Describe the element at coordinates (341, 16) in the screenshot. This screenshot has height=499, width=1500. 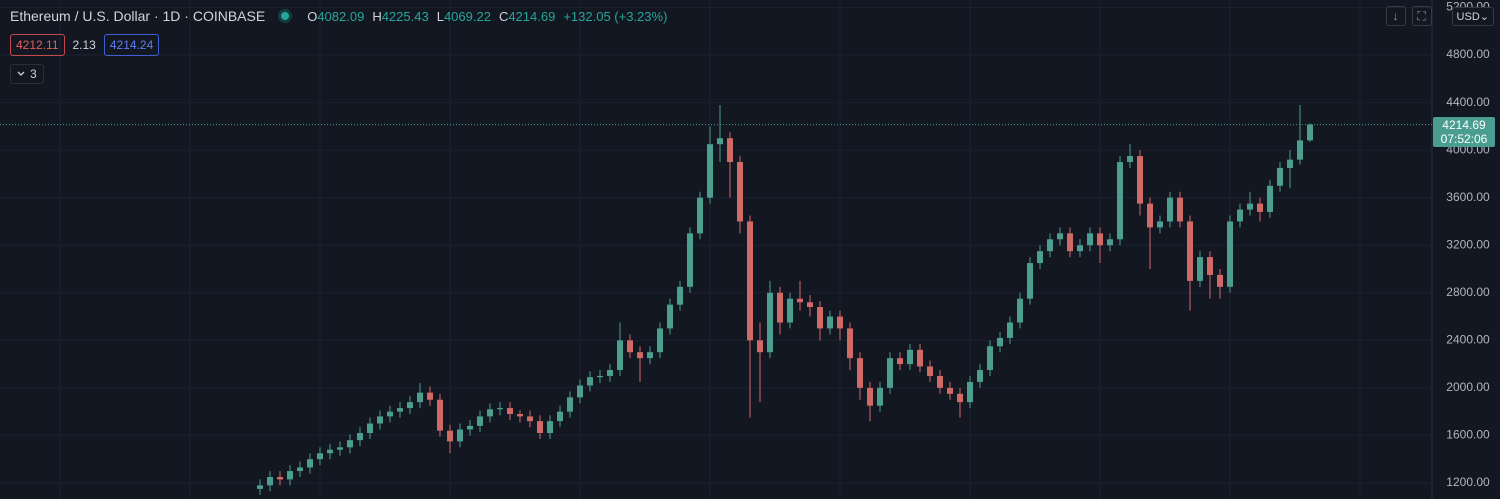
I see `ohlc-value: 4082.09` at that location.